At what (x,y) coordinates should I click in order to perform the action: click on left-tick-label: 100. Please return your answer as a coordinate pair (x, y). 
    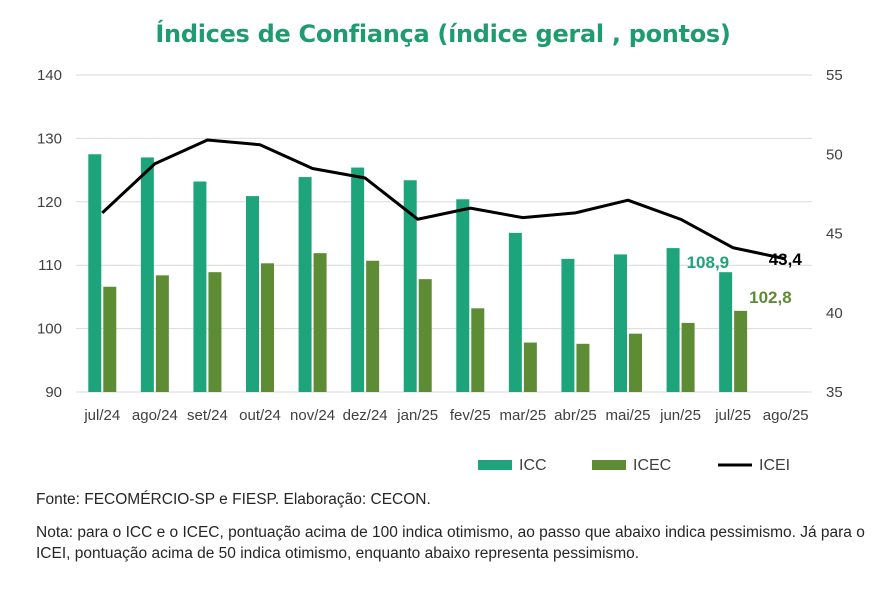
    Looking at the image, I should click on (49, 329).